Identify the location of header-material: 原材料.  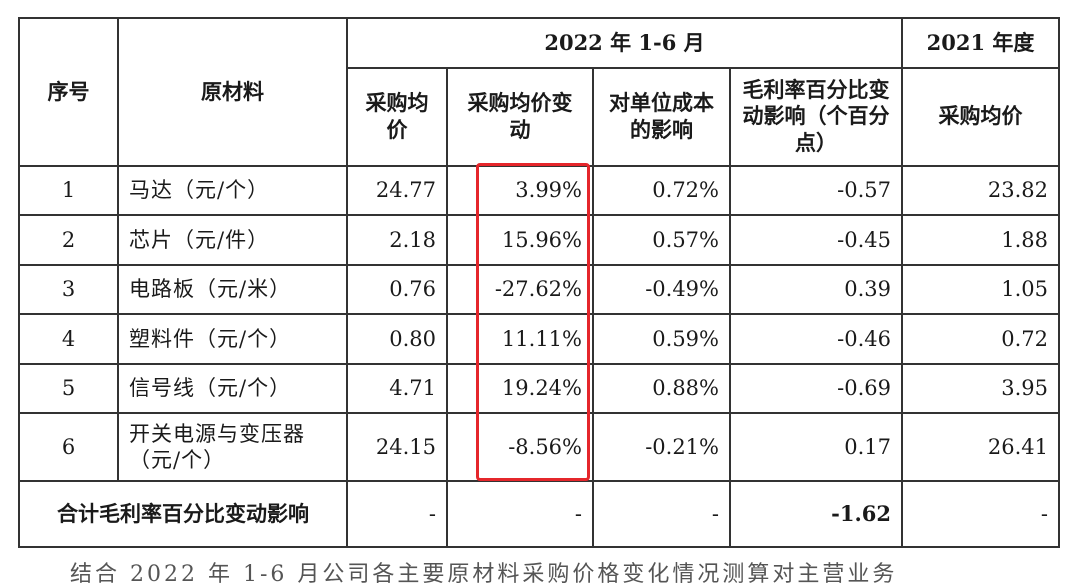
(232, 92).